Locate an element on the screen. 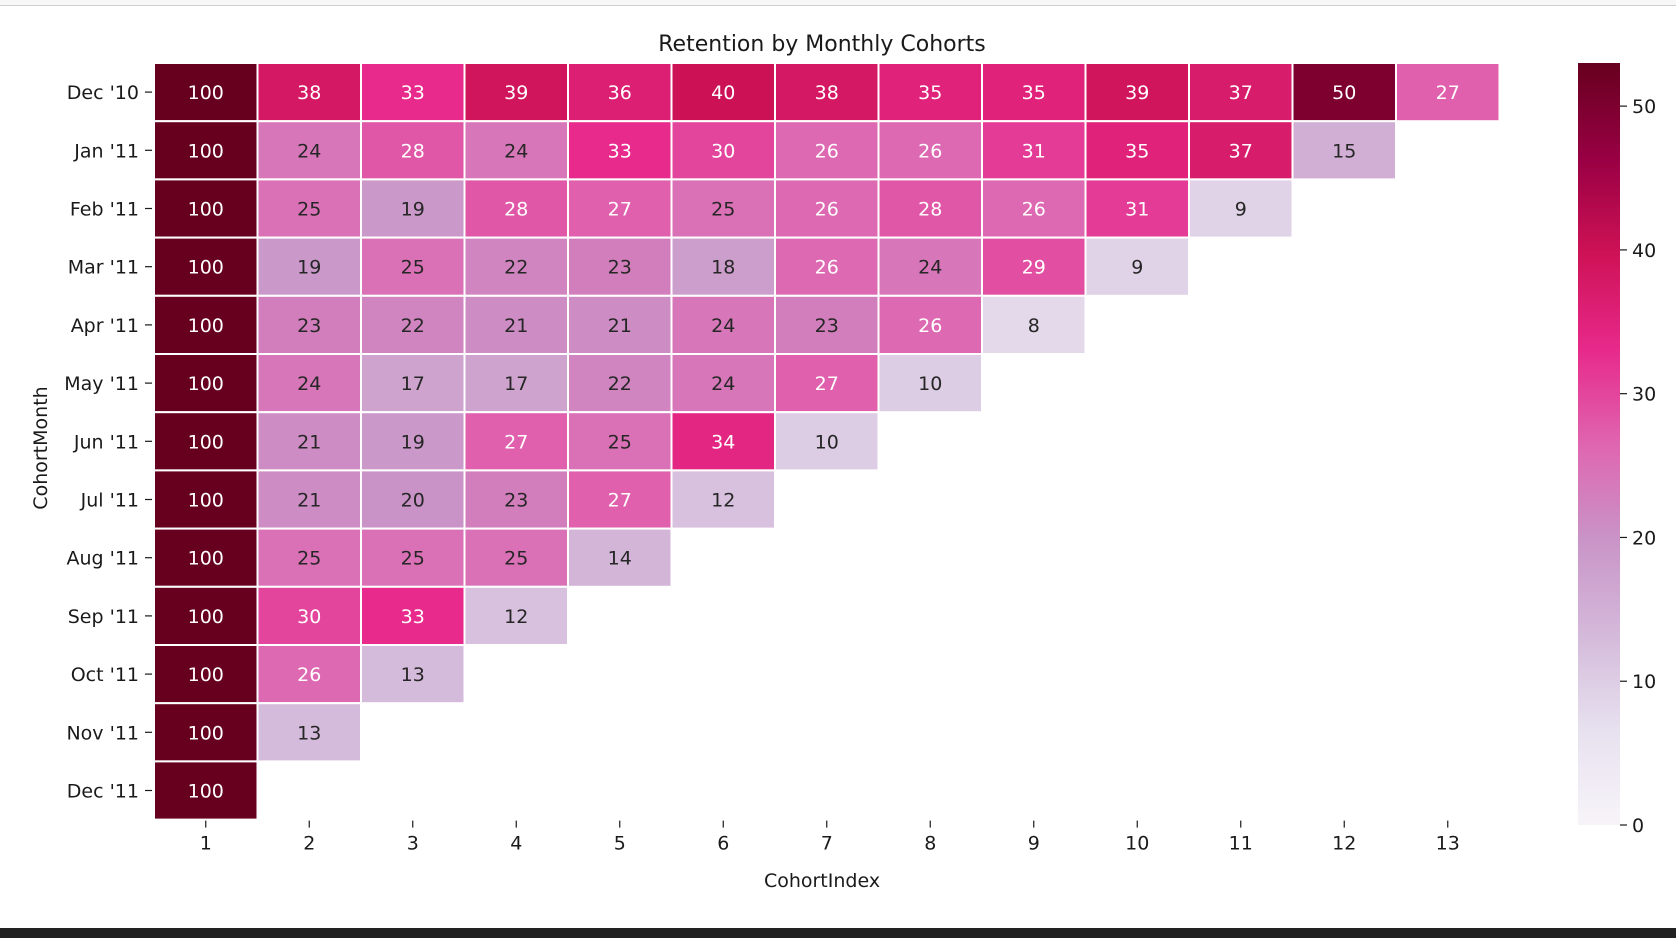 The width and height of the screenshot is (1676, 938). cell-value-label: 38 is located at coordinates (827, 93).